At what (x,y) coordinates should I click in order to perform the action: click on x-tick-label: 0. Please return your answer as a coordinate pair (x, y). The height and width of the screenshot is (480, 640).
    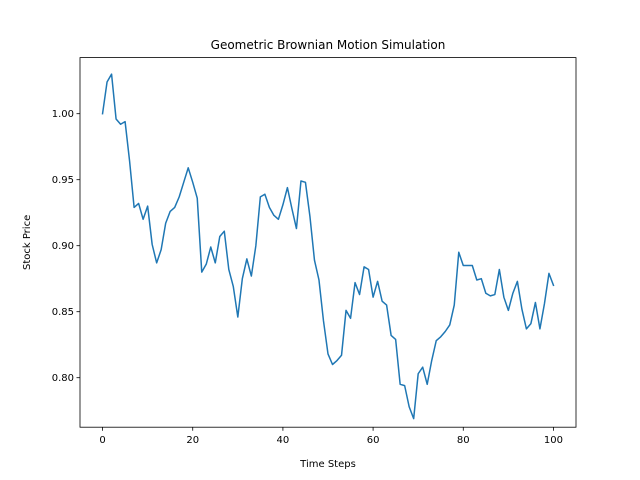
    Looking at the image, I should click on (102, 440).